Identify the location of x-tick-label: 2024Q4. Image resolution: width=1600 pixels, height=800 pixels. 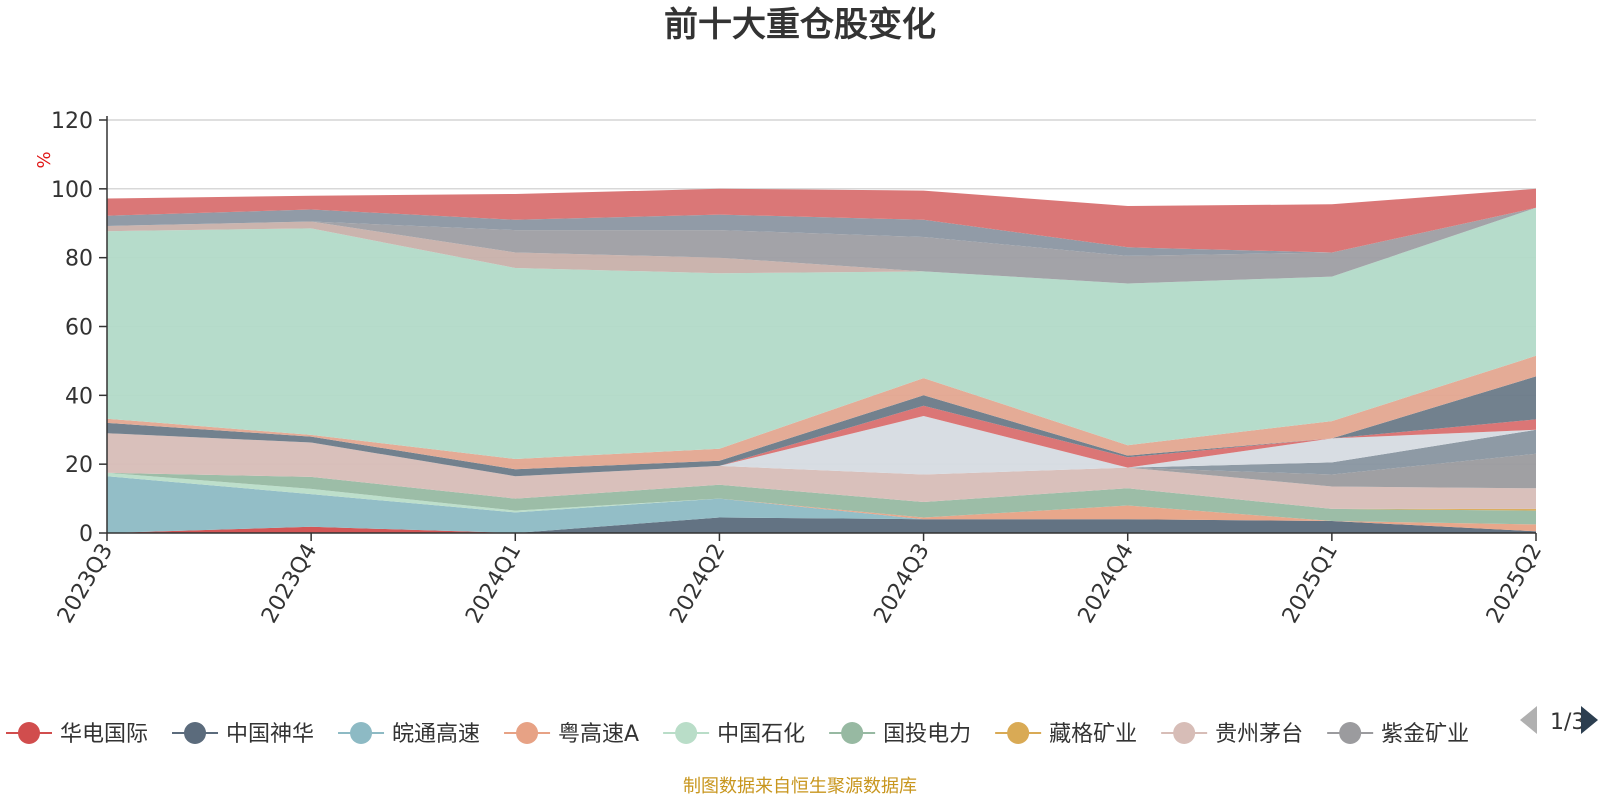
(1106, 584).